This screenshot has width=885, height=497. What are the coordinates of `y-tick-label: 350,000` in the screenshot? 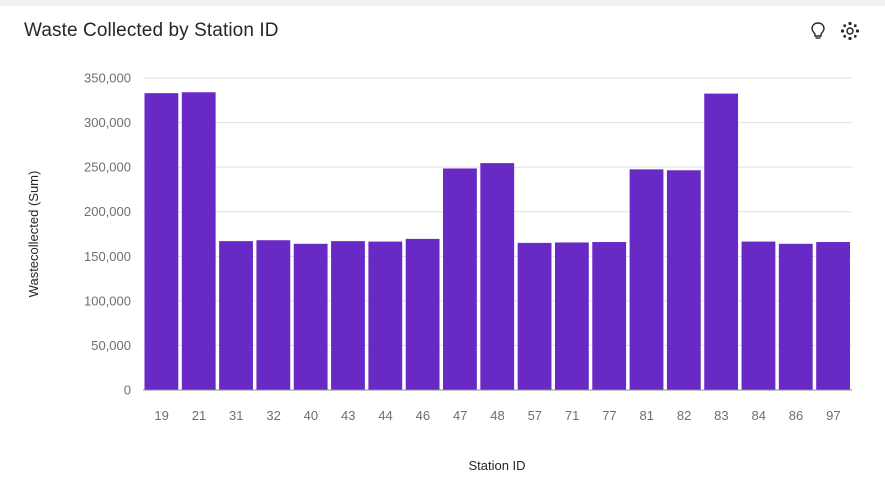 It's located at (107, 78).